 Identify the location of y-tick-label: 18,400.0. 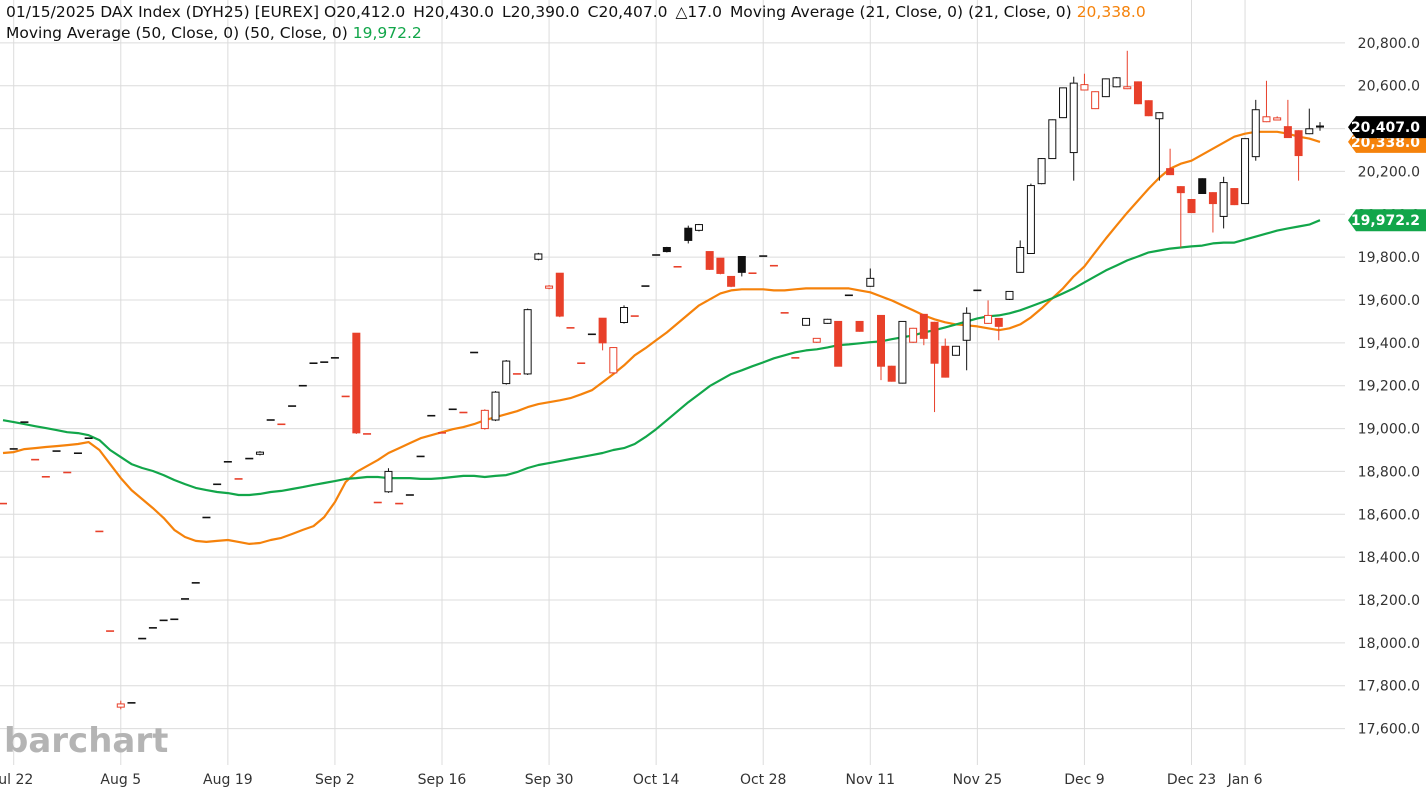
(1389, 558).